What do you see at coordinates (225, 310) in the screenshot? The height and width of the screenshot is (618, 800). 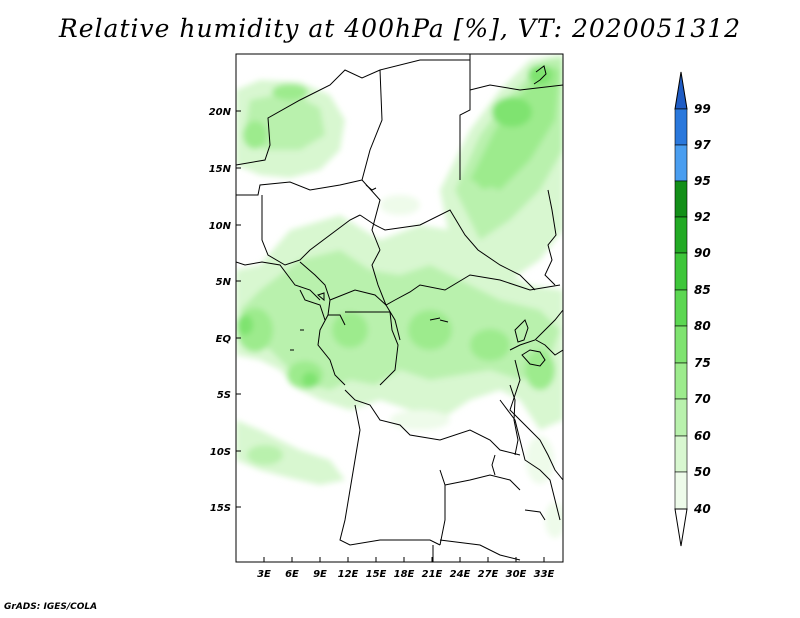 I see `latitude-axis: 20N 15N 10N 5N EQ 5S 10S 15S` at bounding box center [225, 310].